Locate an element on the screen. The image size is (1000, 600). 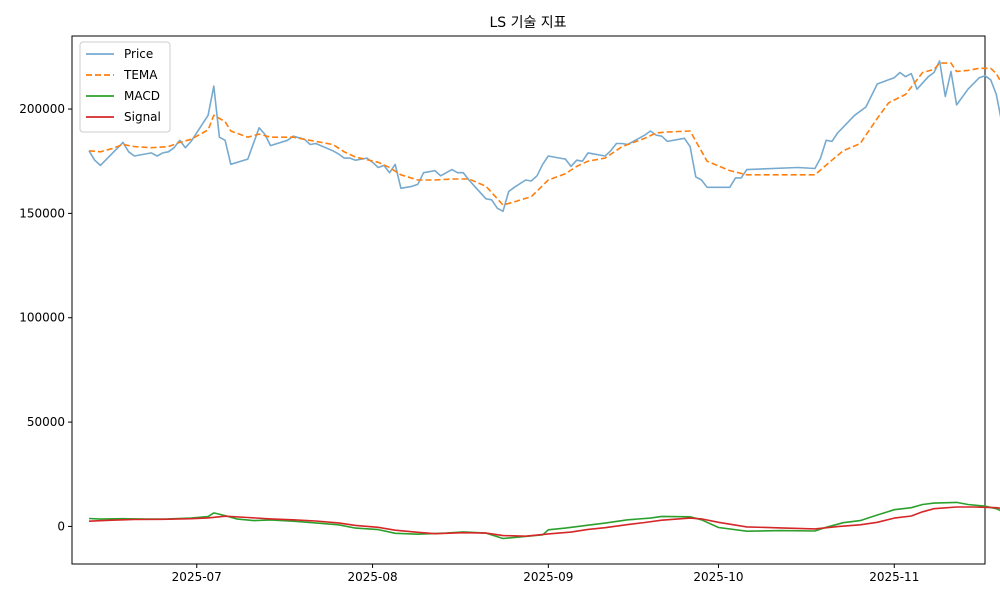
y-axis: 0 50000 100000 150000 200000 is located at coordinates (45, 317).